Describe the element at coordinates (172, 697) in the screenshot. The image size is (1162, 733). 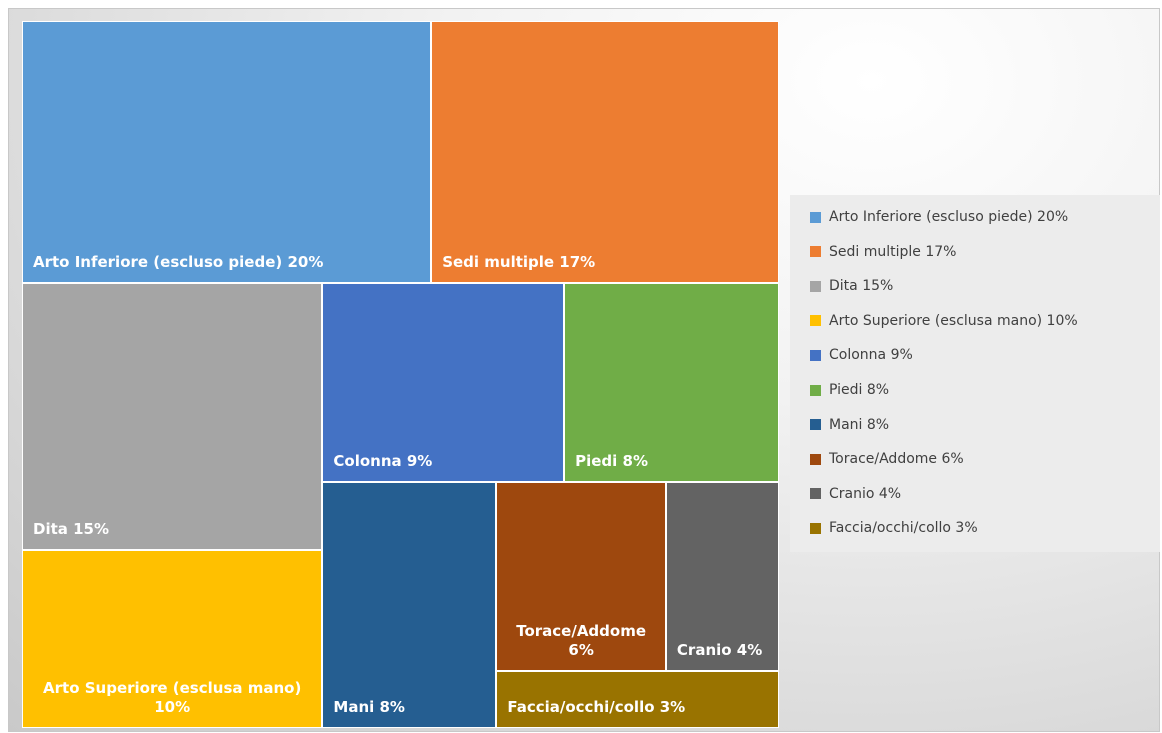
I see `cell-label: Arto Superiore (esclusa mano) 10%` at that location.